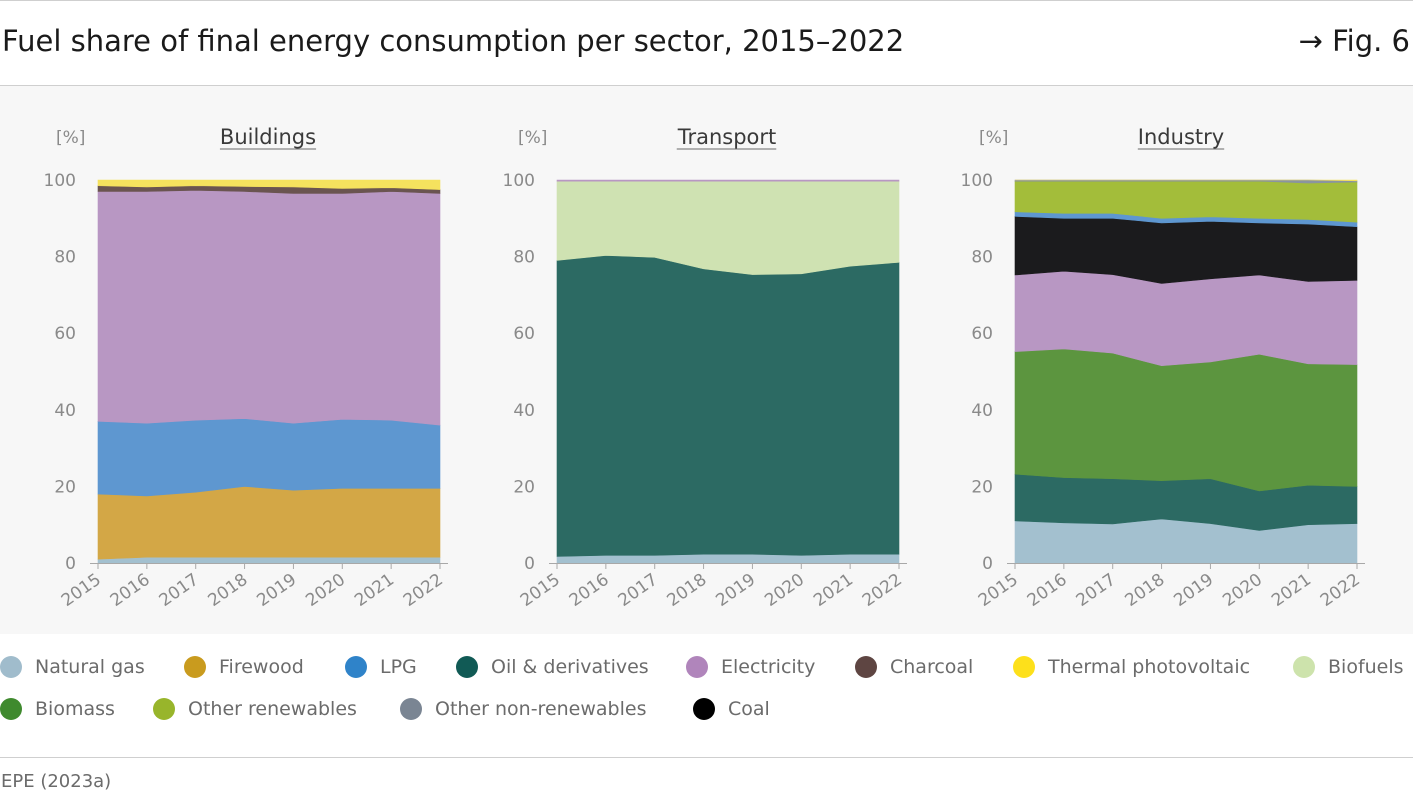 The image size is (1413, 807). I want to click on legend-item-thermal-photovoltaic: Thermal photovoltaic, so click(1131, 667).